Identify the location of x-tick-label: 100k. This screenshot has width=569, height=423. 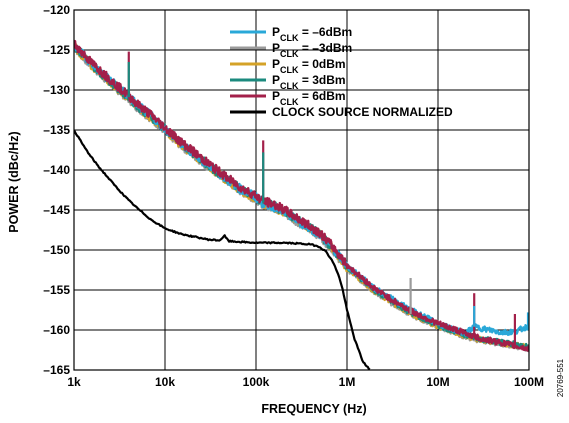
(256, 382).